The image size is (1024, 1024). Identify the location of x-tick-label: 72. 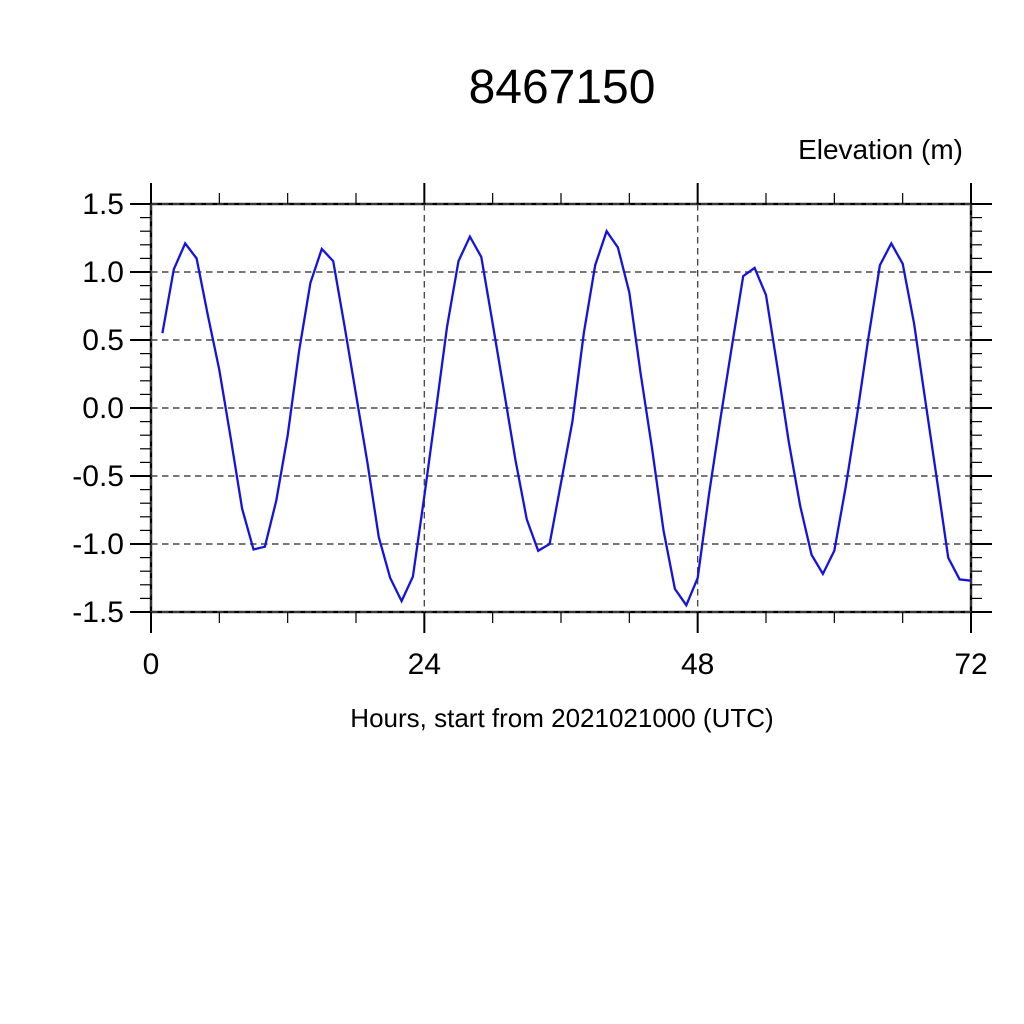
(970, 664).